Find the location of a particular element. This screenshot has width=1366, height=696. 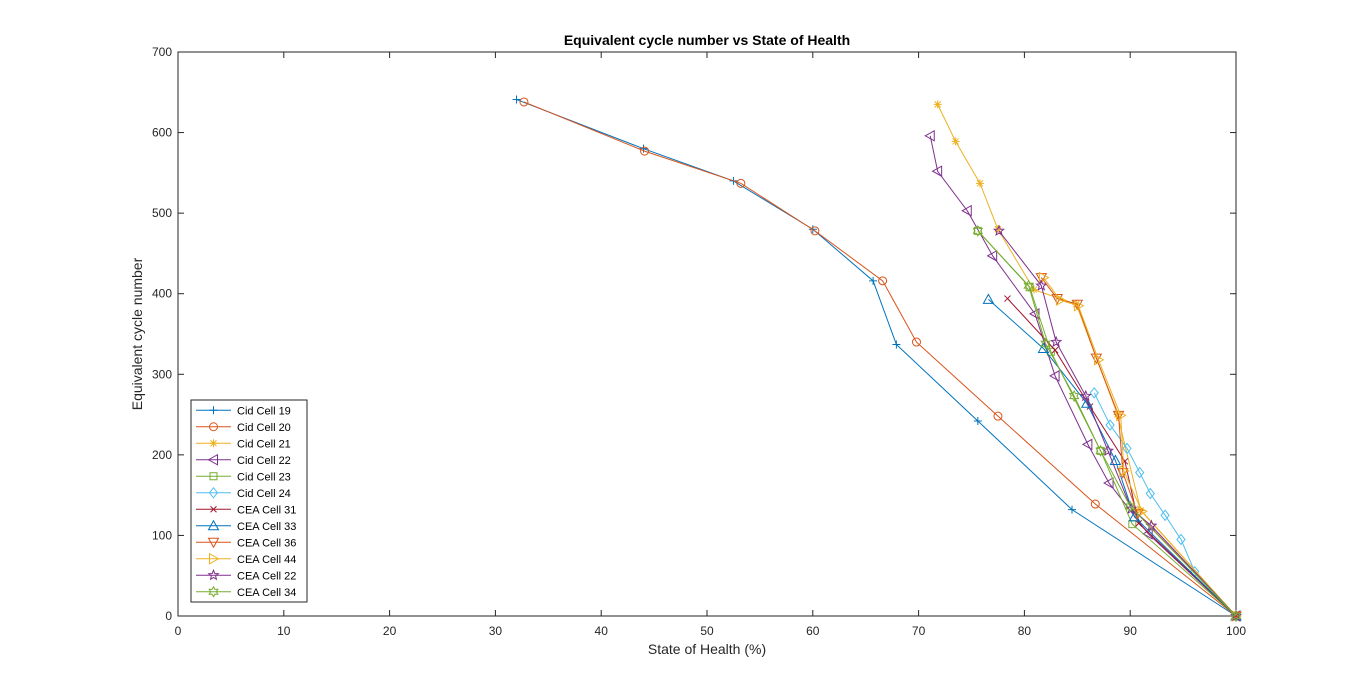

legend-item: CEA Cell 31 is located at coordinates (246, 510).